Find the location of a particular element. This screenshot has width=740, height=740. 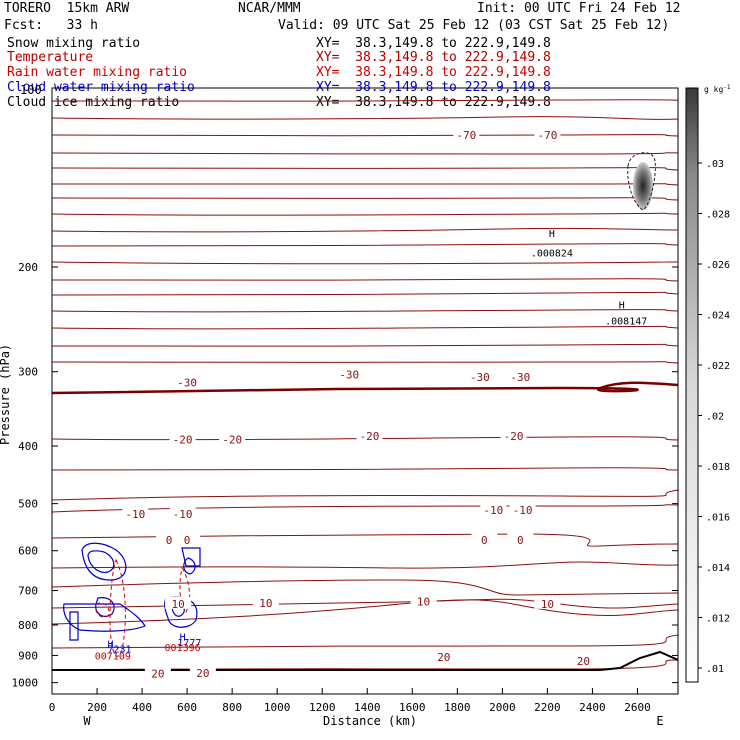

maximum-label: 007109 is located at coordinates (113, 657).